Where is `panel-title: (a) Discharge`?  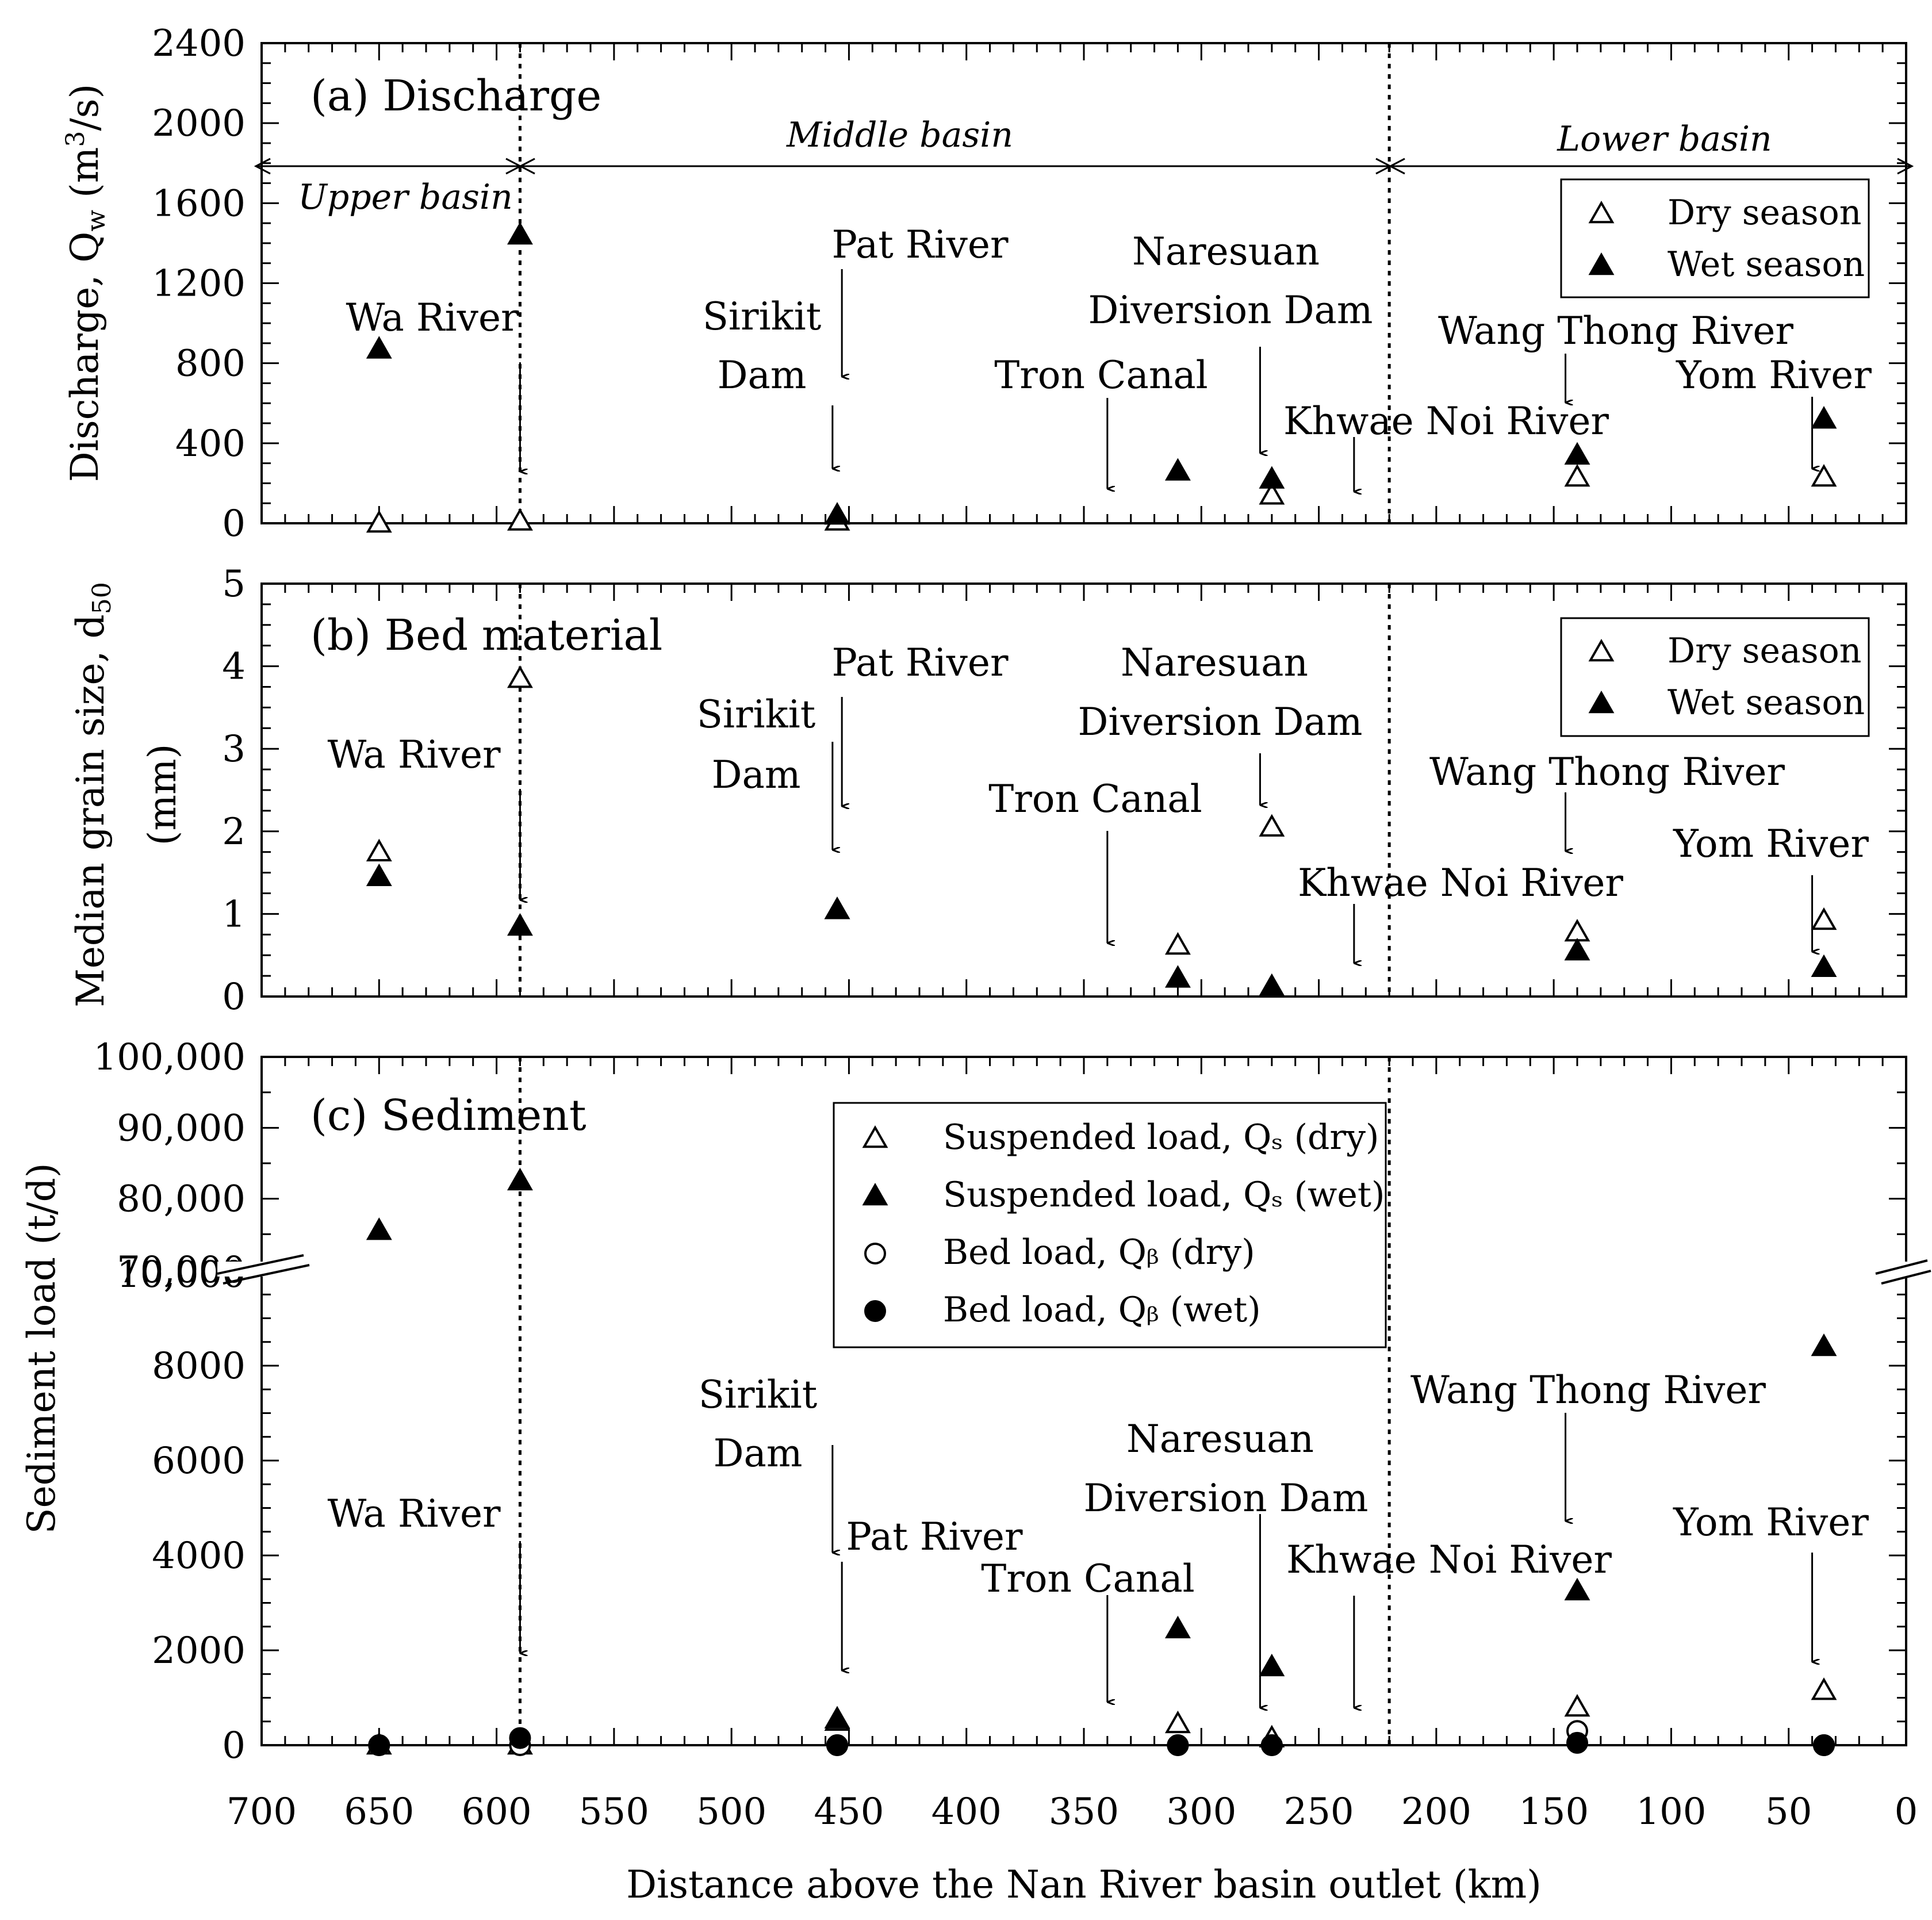
panel-title: (a) Discharge is located at coordinates (455, 96).